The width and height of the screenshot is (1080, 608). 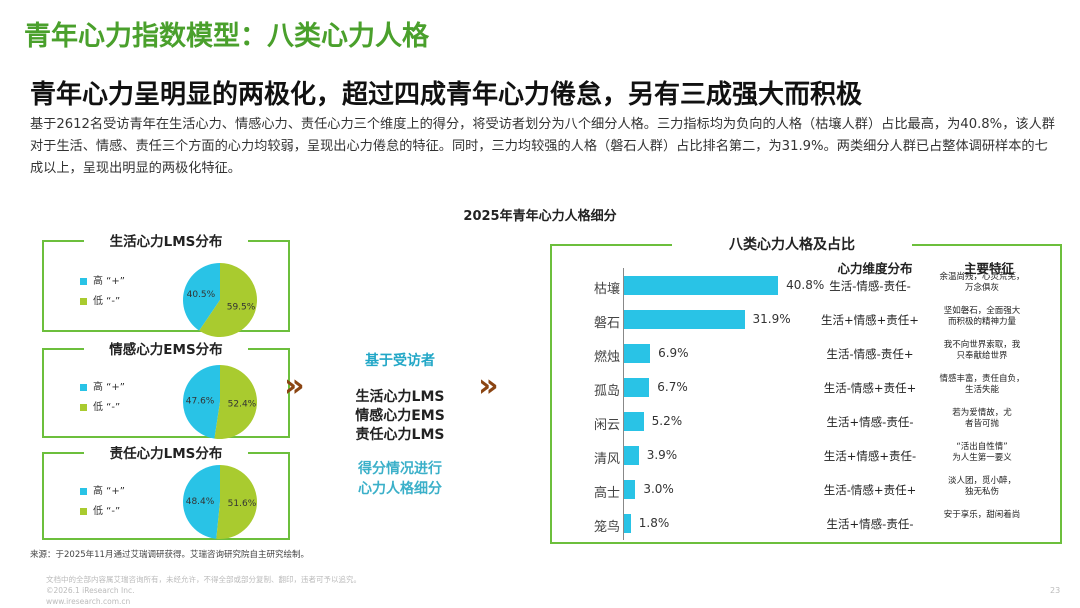 I want to click on method-line: 情感心力EMS, so click(x=400, y=416).